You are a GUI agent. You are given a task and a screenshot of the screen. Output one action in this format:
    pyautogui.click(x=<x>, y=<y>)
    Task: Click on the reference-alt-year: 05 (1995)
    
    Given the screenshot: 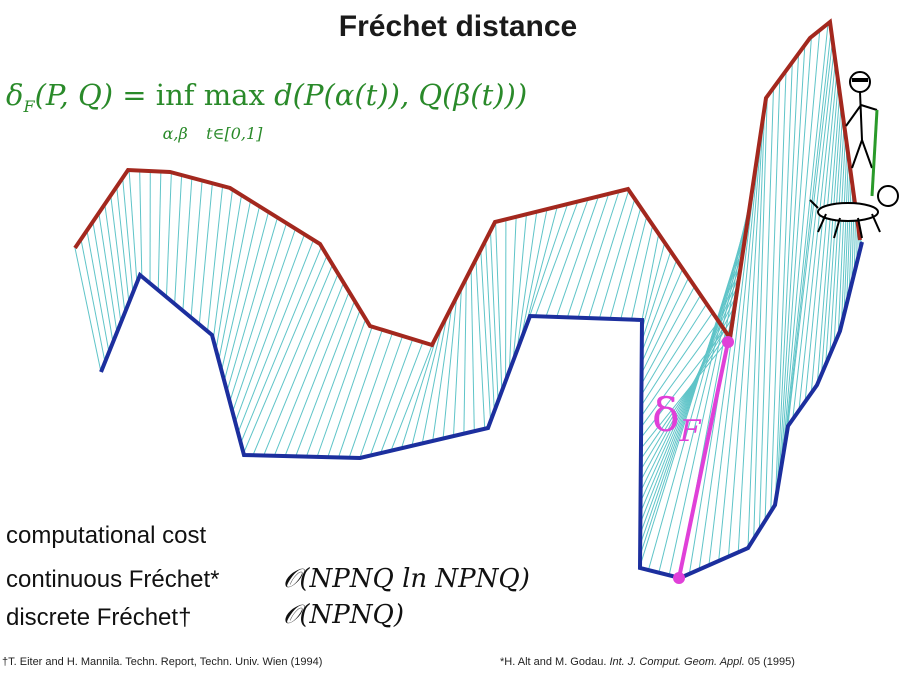 What is the action you would take?
    pyautogui.click(x=769, y=662)
    